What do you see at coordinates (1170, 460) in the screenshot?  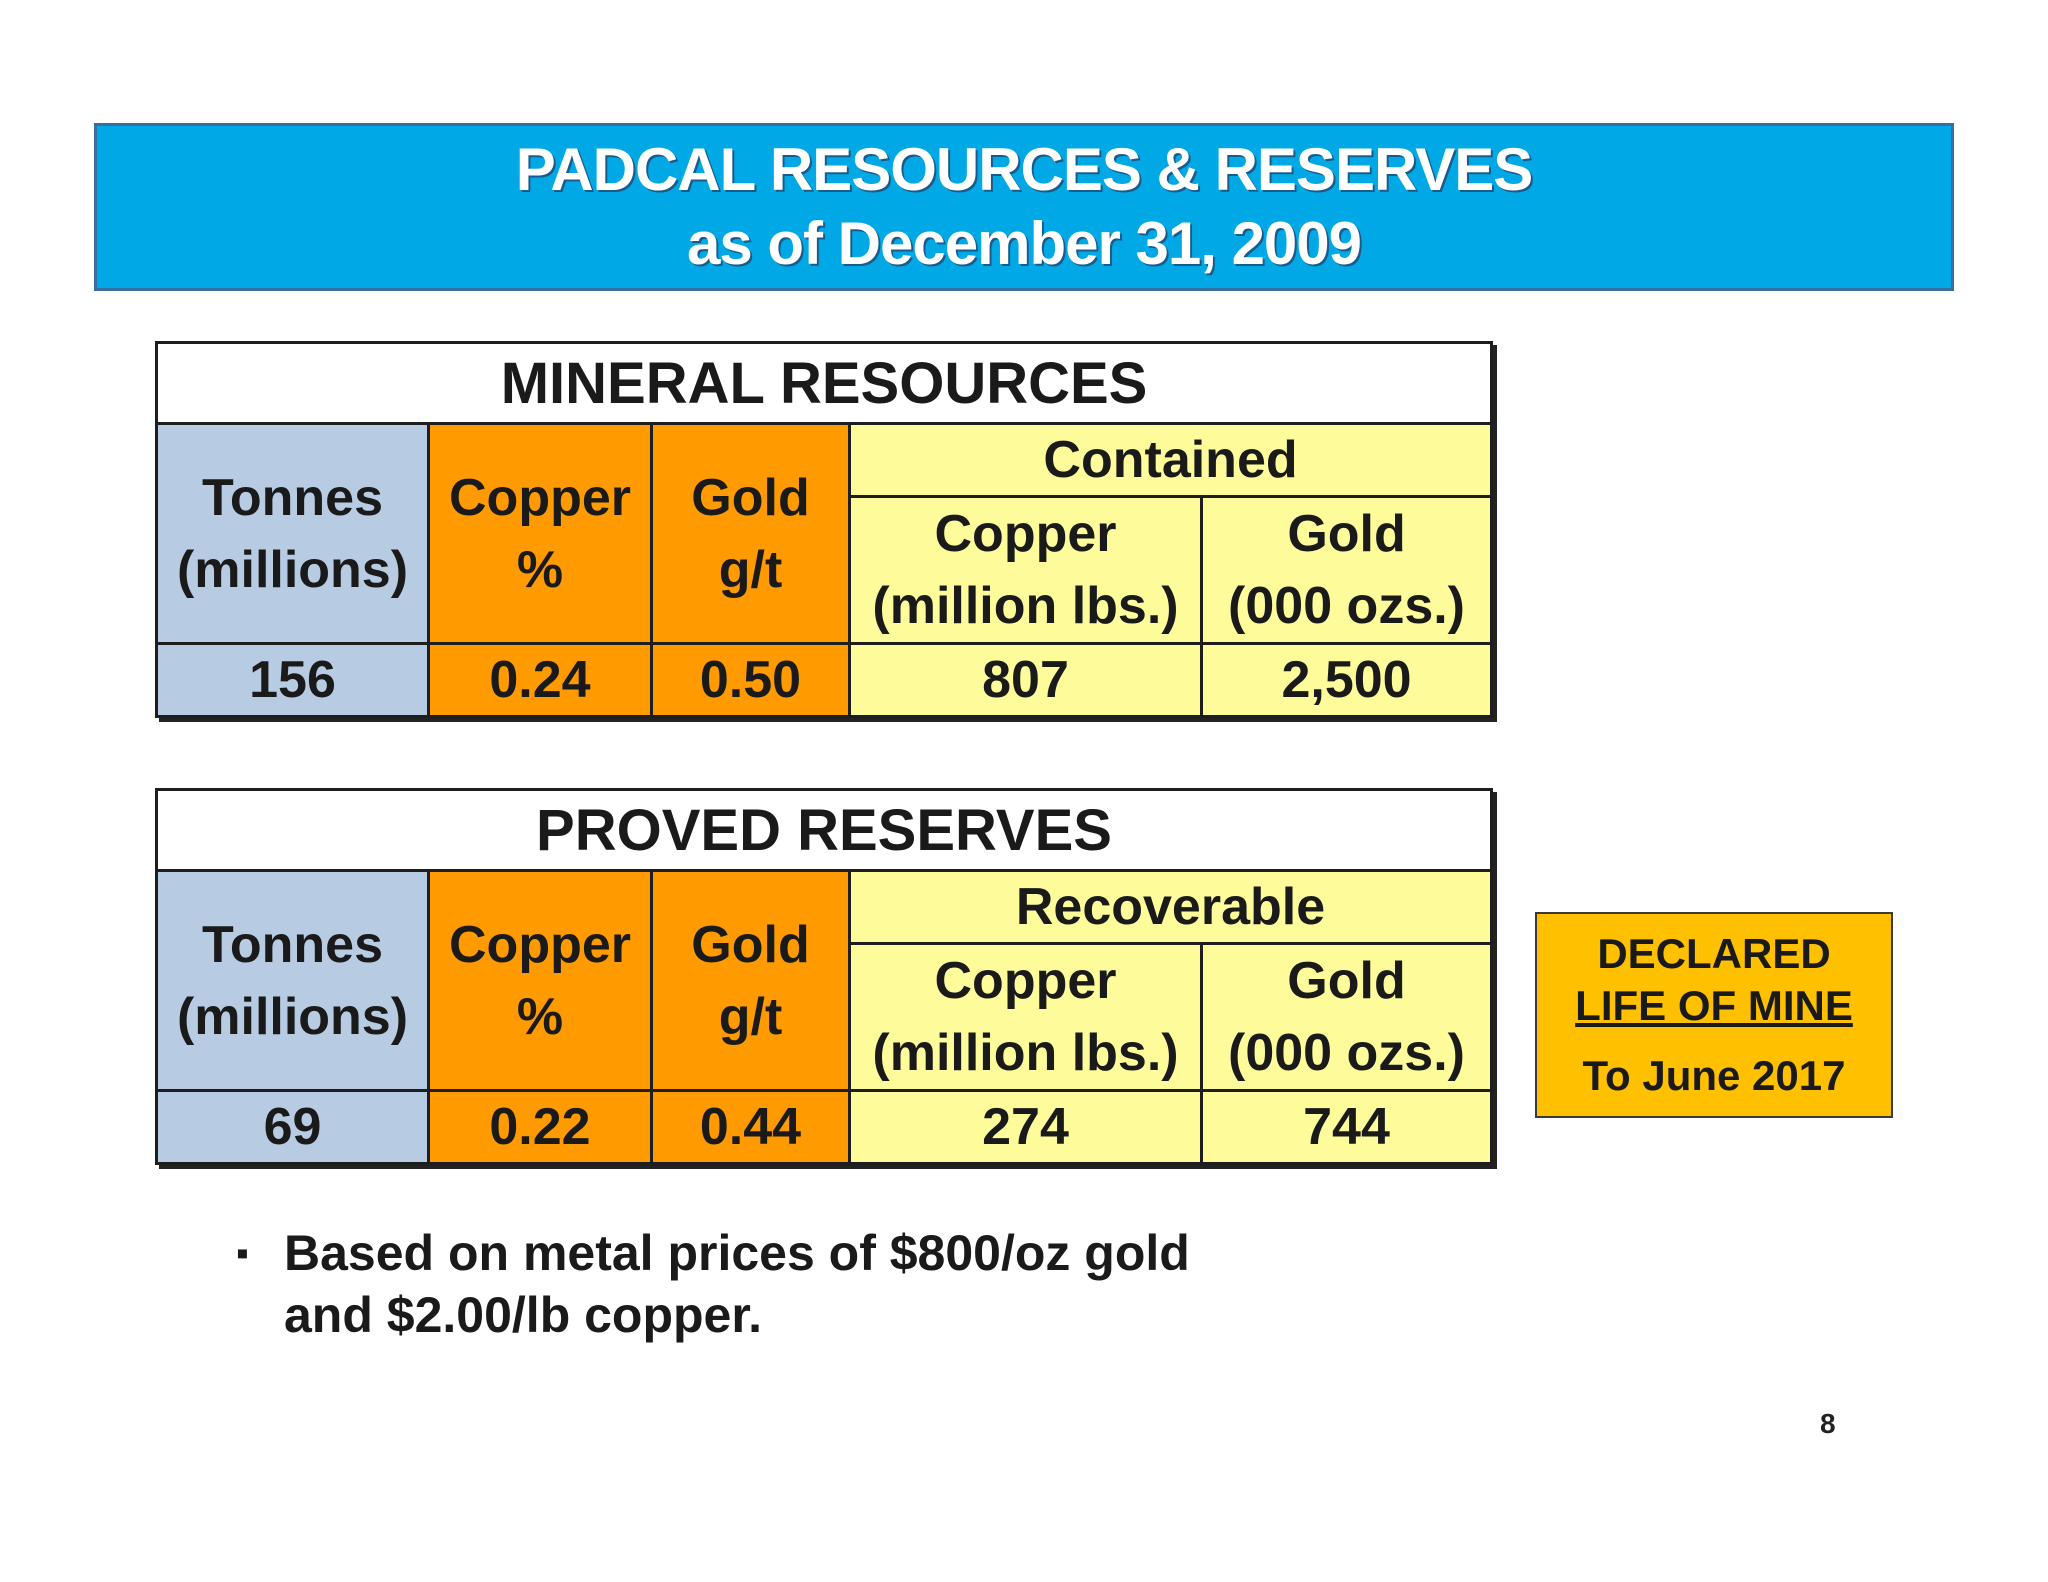 I see `header-contained: Contained` at bounding box center [1170, 460].